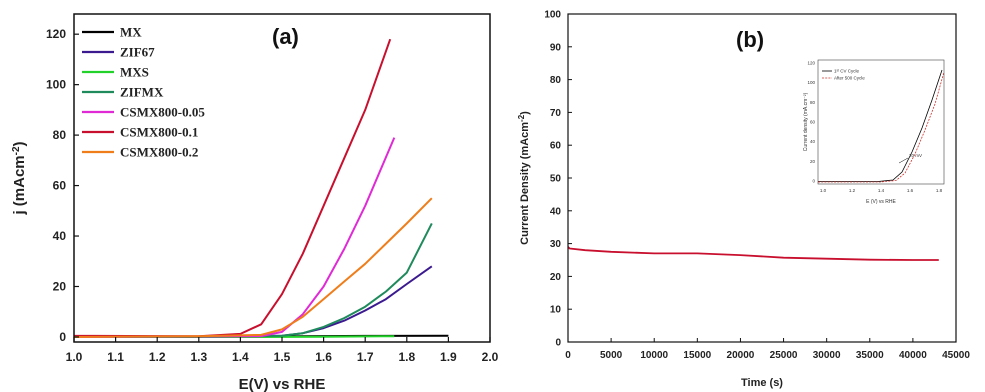 The height and width of the screenshot is (392, 985). Describe the element at coordinates (881, 190) in the screenshot. I see `inset-x-tick-label: 1.4` at that location.